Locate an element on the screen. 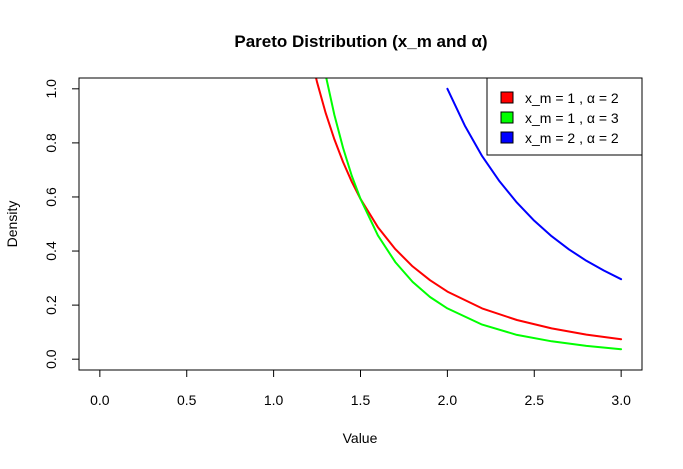 This screenshot has width=683, height=469. chart-title: Pareto Distribution (x_m and α) is located at coordinates (360, 41).